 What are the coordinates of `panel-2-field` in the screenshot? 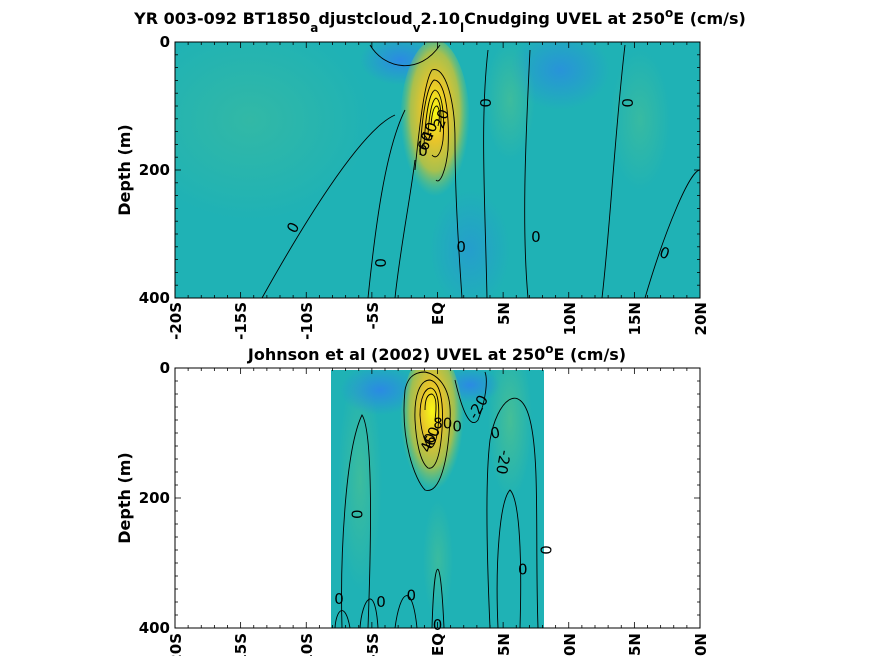 It's located at (437, 499).